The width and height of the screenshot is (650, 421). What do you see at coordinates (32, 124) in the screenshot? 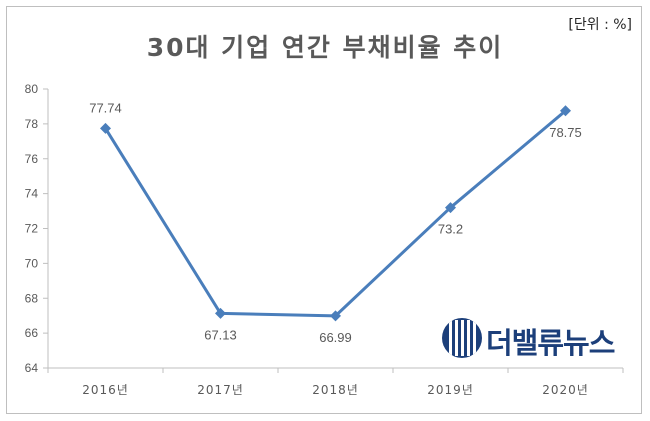
I see `y-tick-label: 78` at bounding box center [32, 124].